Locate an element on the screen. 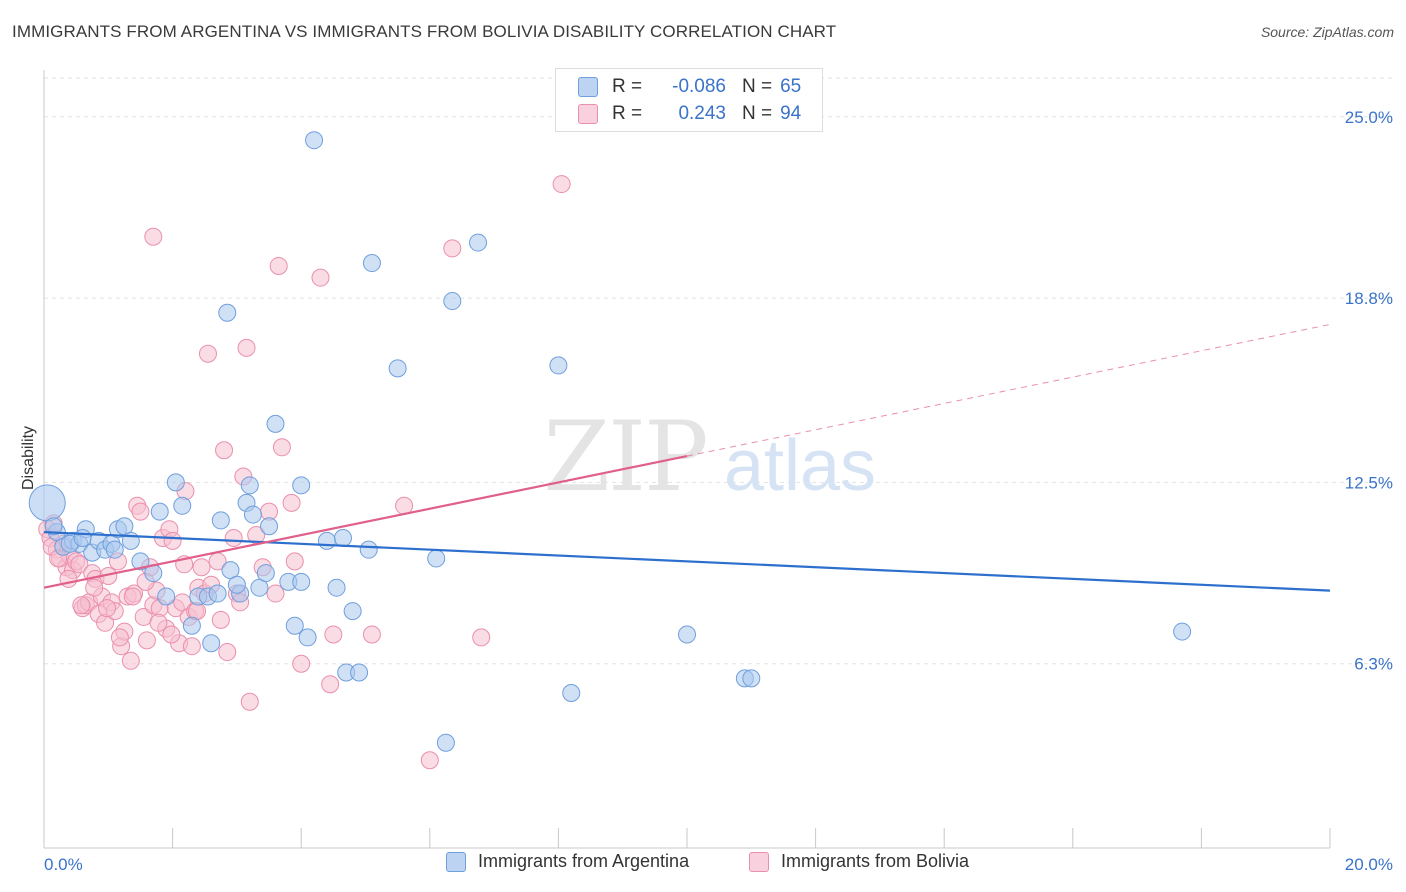 Image resolution: width=1406 pixels, height=892 pixels. legend-item-argentina: Immigrants from Argentina is located at coordinates (567, 861).